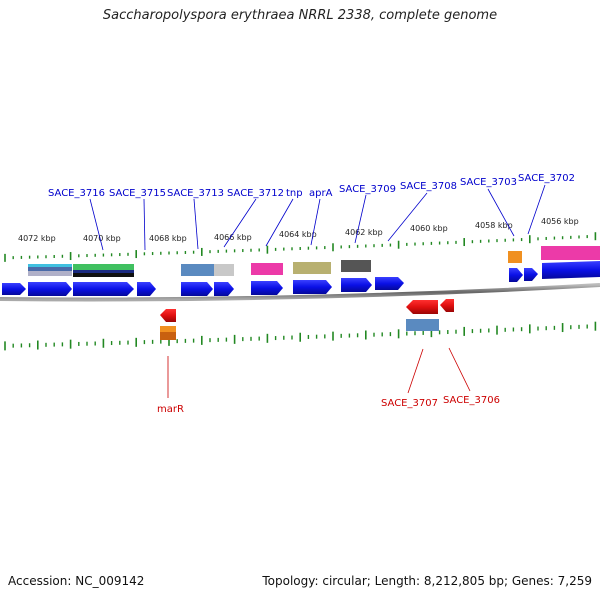 Image resolution: width=600 pixels, height=600 pixels. What do you see at coordinates (102, 238) in the screenshot?
I see `kbp-label: 4070 kbp` at bounding box center [102, 238].